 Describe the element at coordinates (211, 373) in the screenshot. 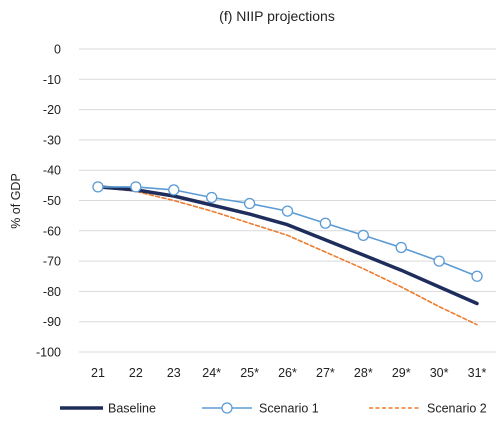

I see `x-tick-label: 24*` at that location.